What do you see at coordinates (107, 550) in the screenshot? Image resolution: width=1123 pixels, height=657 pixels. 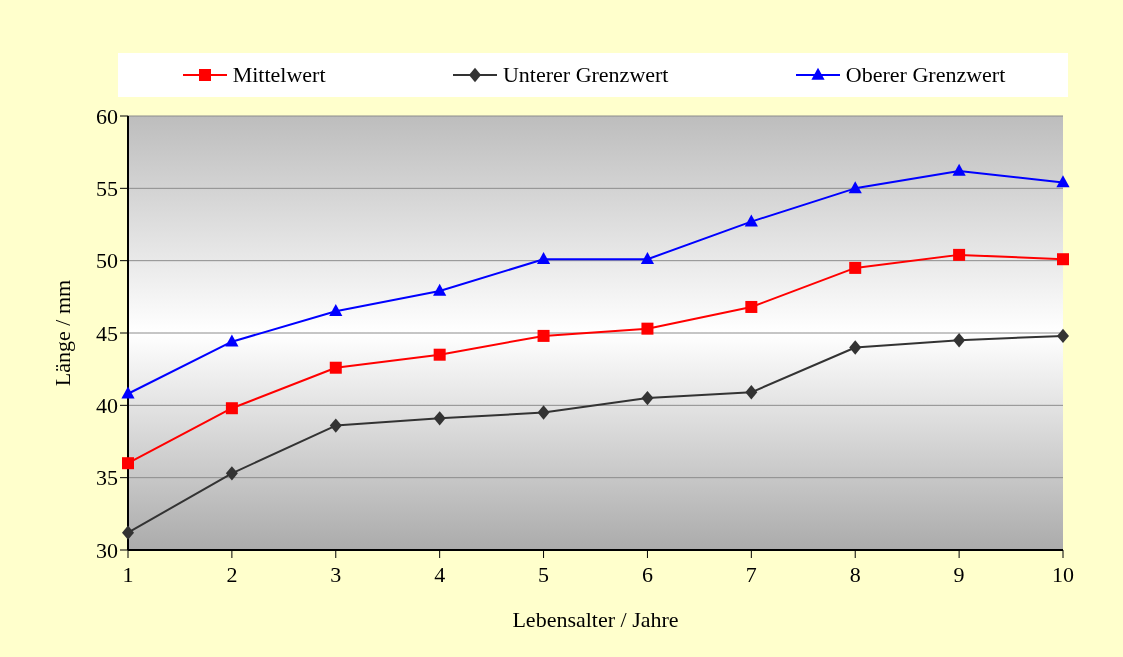 I see `y-tick-label: 30` at bounding box center [107, 550].